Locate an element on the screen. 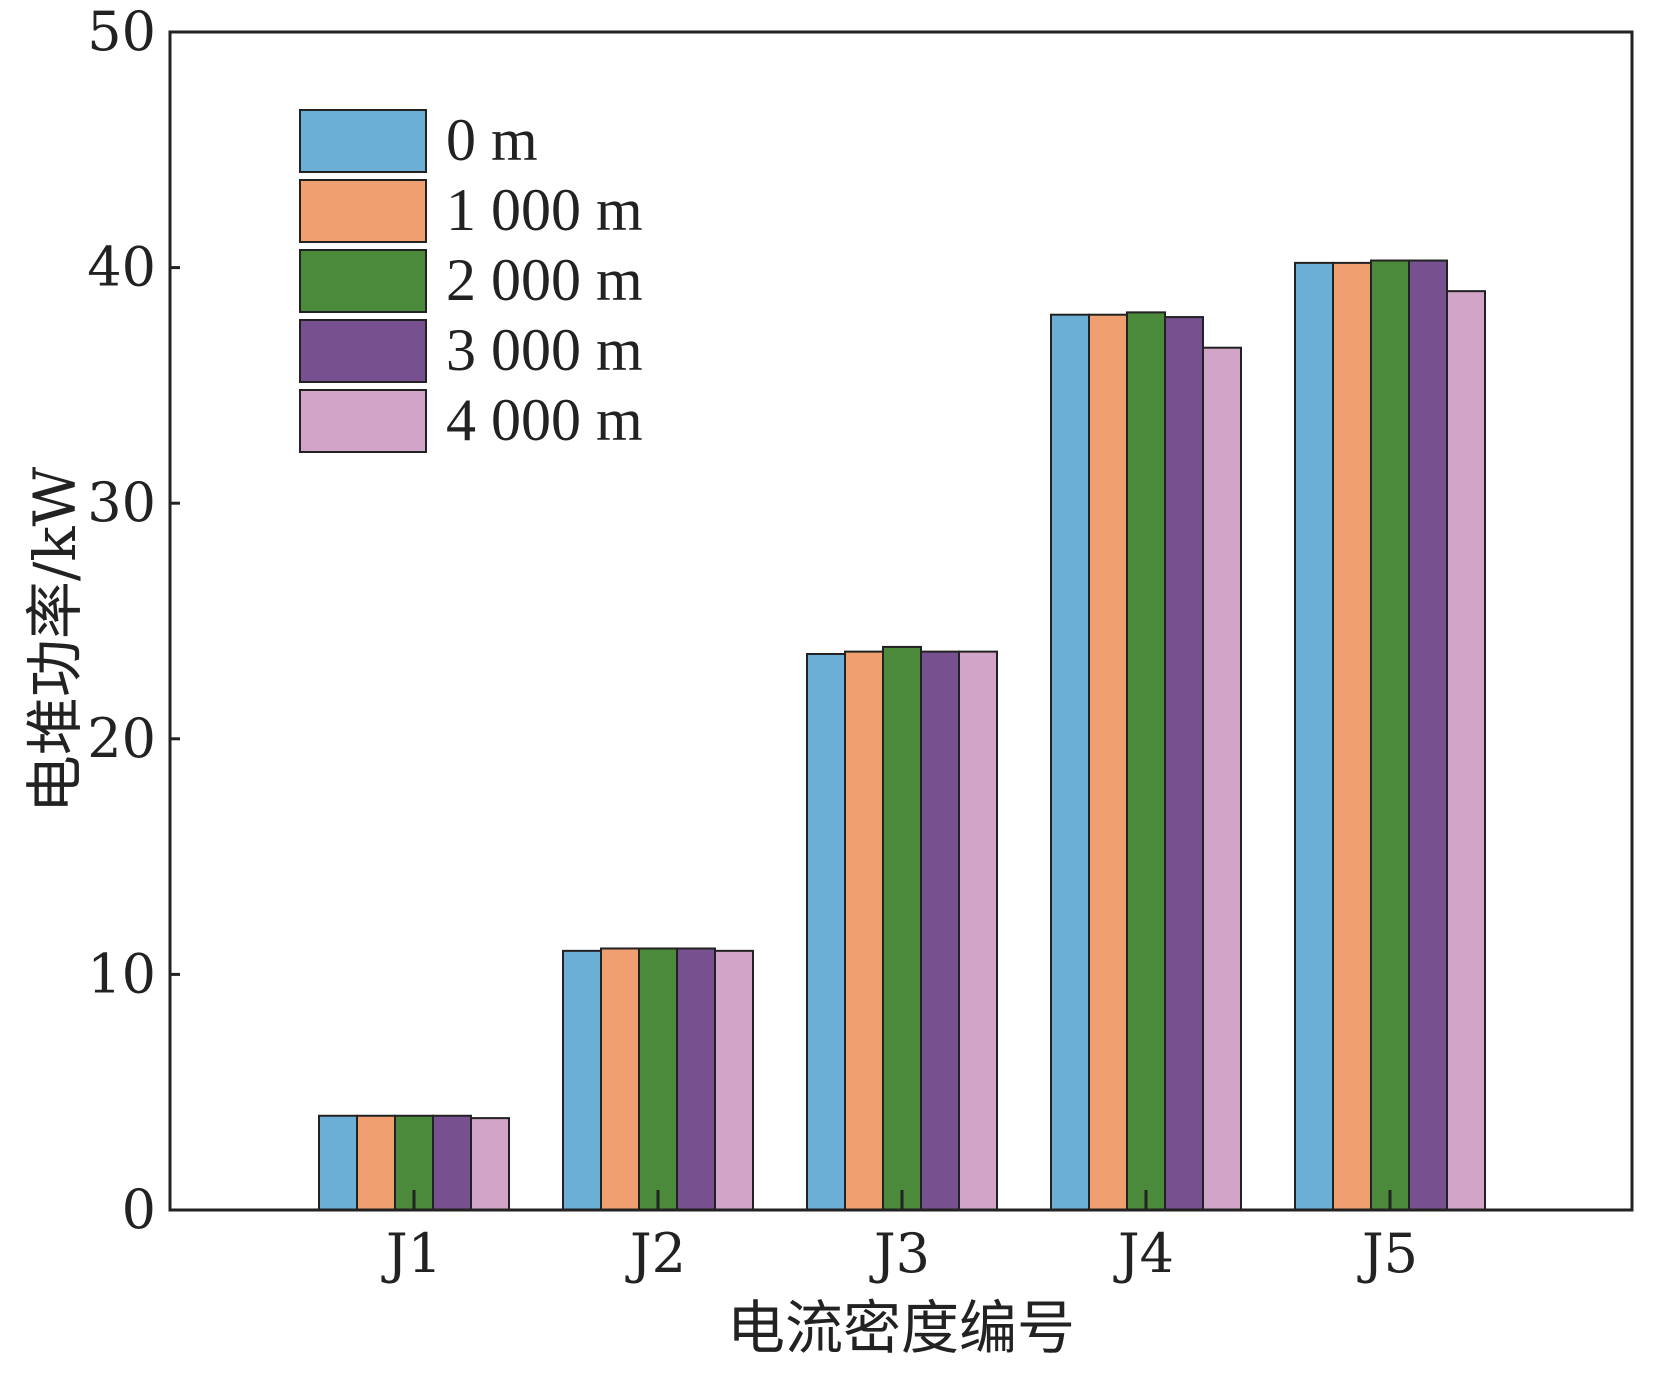 This screenshot has height=1376, width=1654. legend-label: 0 m is located at coordinates (492, 140).